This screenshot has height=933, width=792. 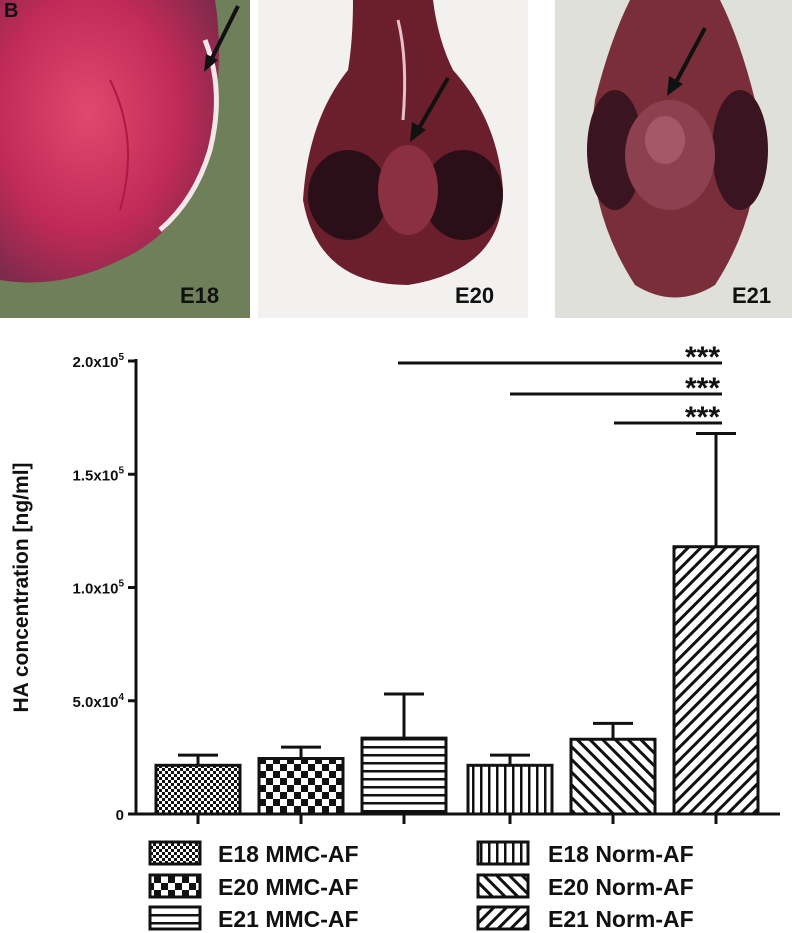 What do you see at coordinates (200, 295) in the screenshot?
I see `photo-label-e18: E18` at bounding box center [200, 295].